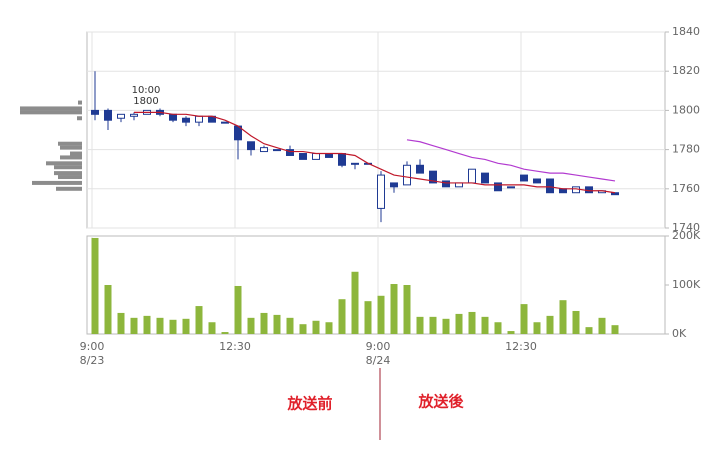  What do you see at coordinates (679, 333) in the screenshot?
I see `y2-tick-label: 0K` at bounding box center [679, 333].